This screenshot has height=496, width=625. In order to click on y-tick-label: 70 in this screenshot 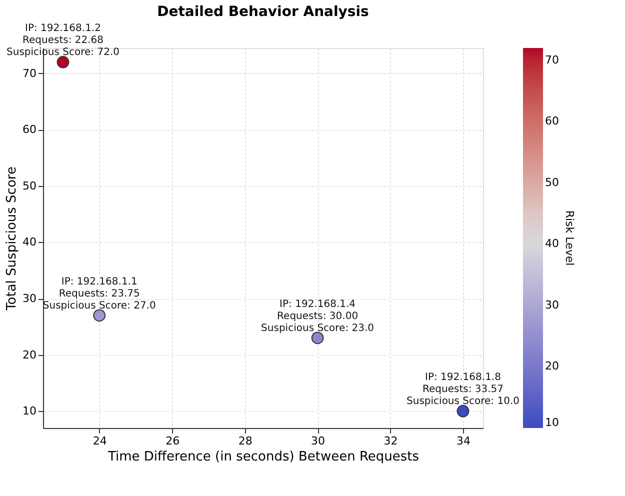, I will do `click(29, 73)`.